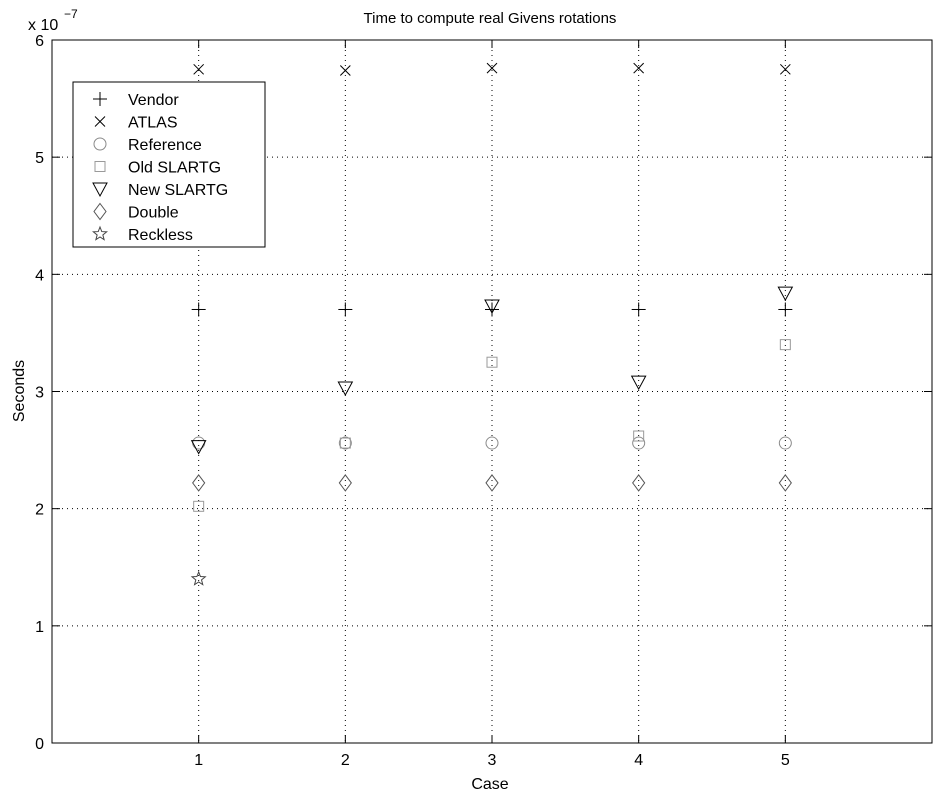  What do you see at coordinates (345, 760) in the screenshot?
I see `x-tick-label: 2` at bounding box center [345, 760].